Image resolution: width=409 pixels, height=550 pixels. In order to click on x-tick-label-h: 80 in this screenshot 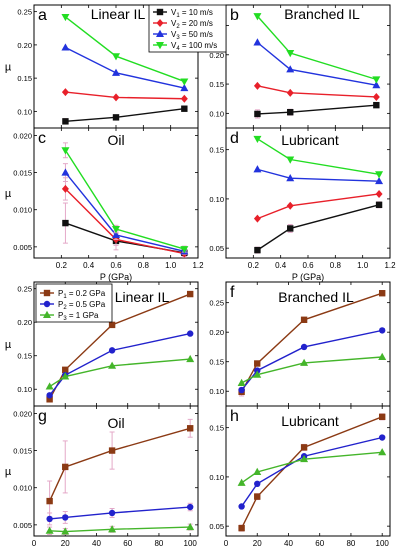, I will do `click(350, 543)`.